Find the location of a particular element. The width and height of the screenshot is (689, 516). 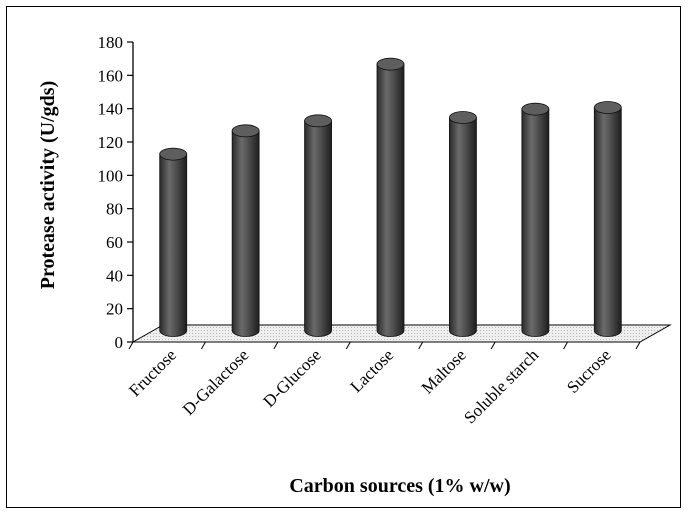

y-axis-title: Protease activity (U/gds) is located at coordinates (48, 185).